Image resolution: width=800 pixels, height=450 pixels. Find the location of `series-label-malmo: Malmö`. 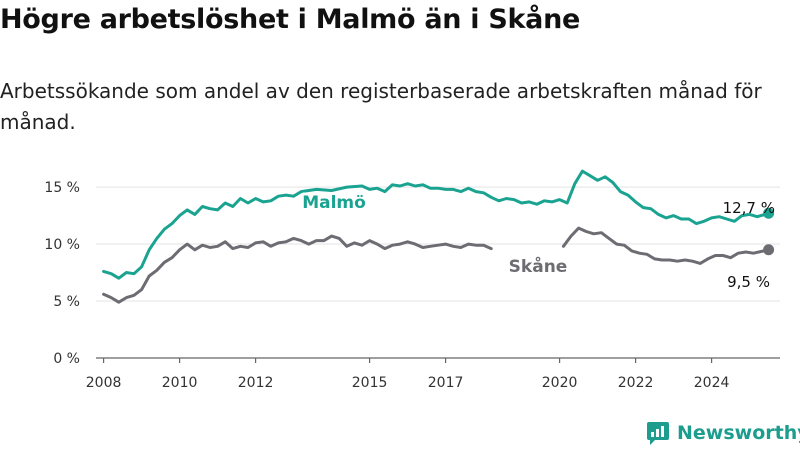

series-label-malmo: Malmö is located at coordinates (334, 203).